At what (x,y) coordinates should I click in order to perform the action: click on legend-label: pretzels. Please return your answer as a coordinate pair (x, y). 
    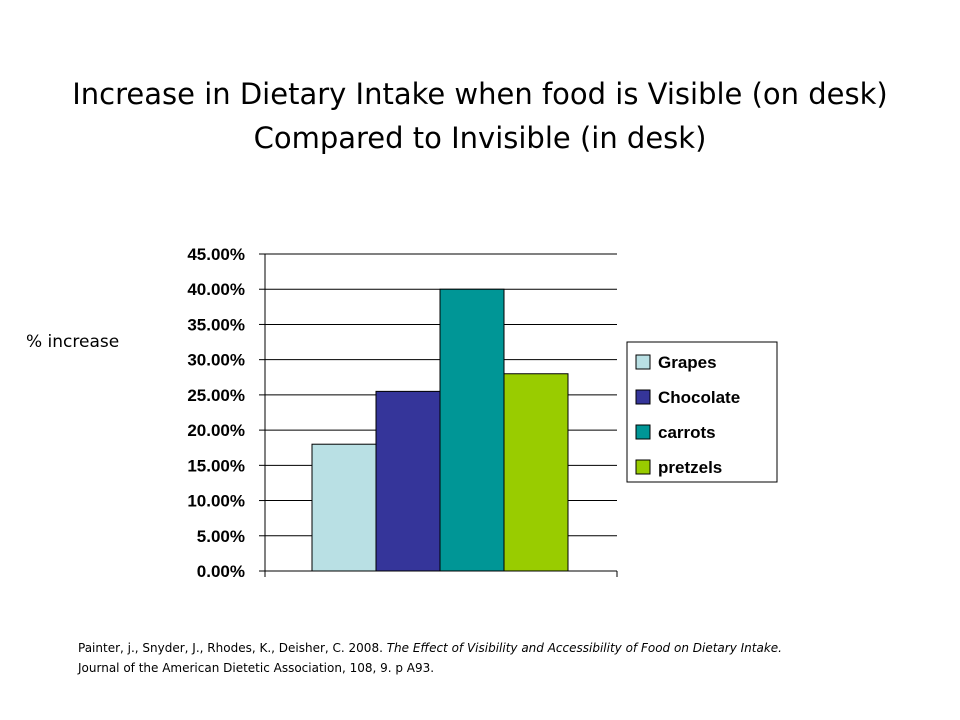
    Looking at the image, I should click on (690, 467).